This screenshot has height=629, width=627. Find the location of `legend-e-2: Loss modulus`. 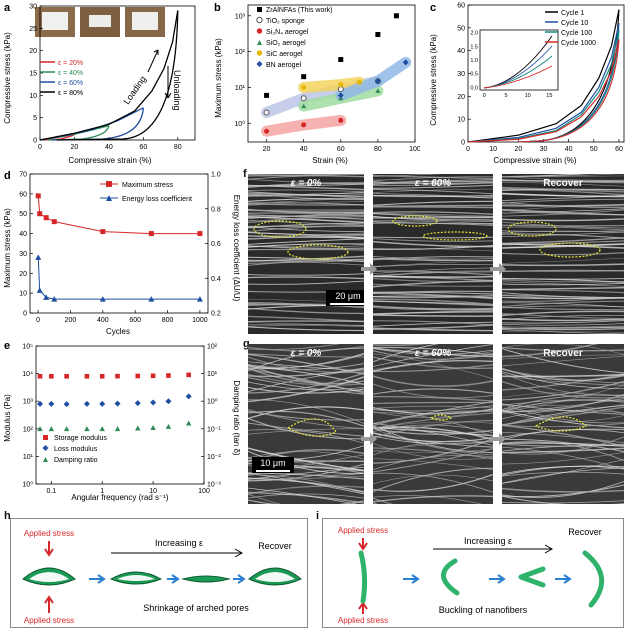

legend-e-2: Loss modulus is located at coordinates (76, 449).